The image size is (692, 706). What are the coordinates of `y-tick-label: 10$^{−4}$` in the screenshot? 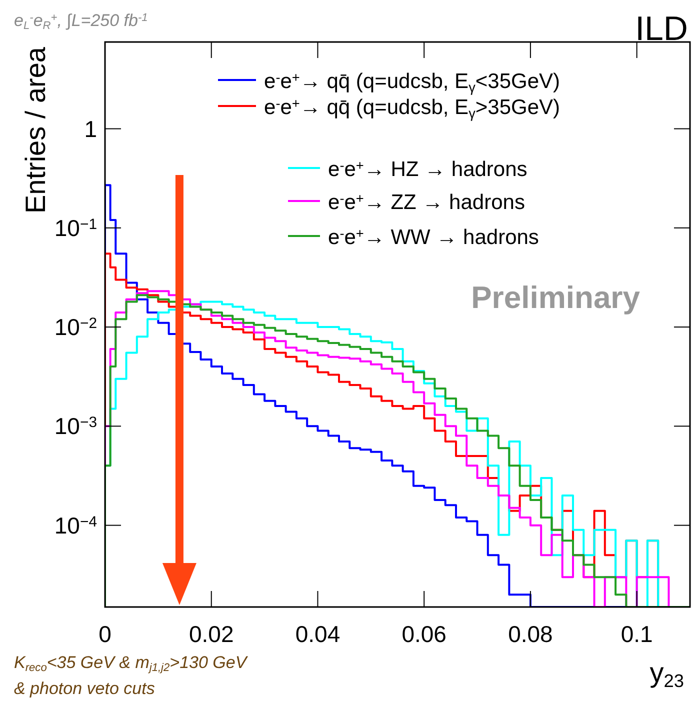 It's located at (75, 525).